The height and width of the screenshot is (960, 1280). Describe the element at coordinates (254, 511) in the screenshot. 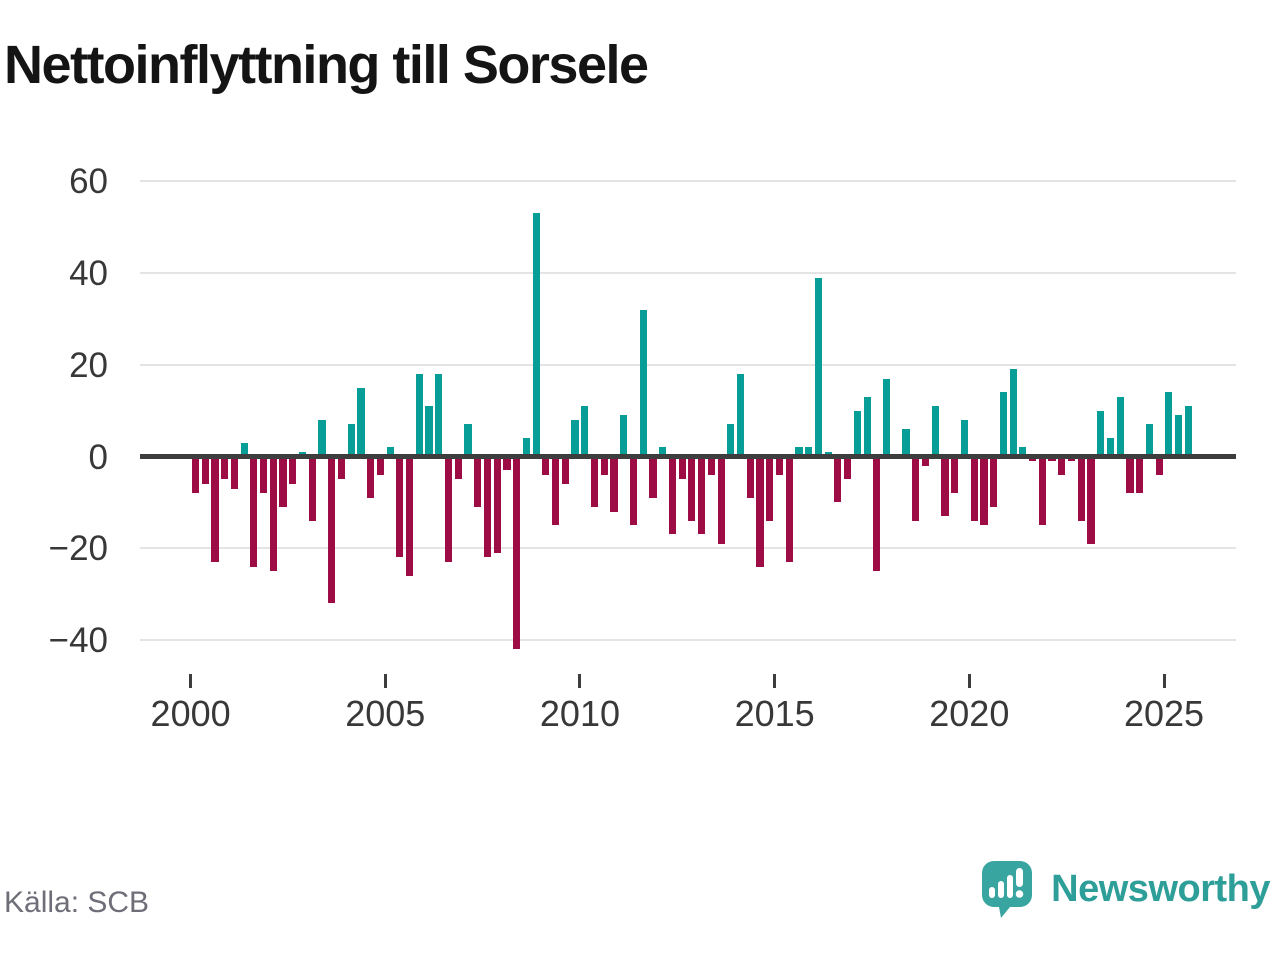

I see `bar-2001-q3` at that location.